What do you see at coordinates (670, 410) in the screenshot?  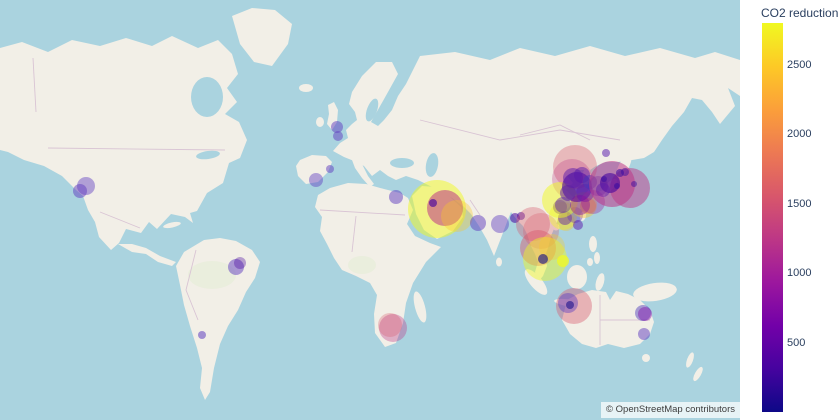 I see `osm-attribution-link: © OpenStreetMap contributors` at bounding box center [670, 410].